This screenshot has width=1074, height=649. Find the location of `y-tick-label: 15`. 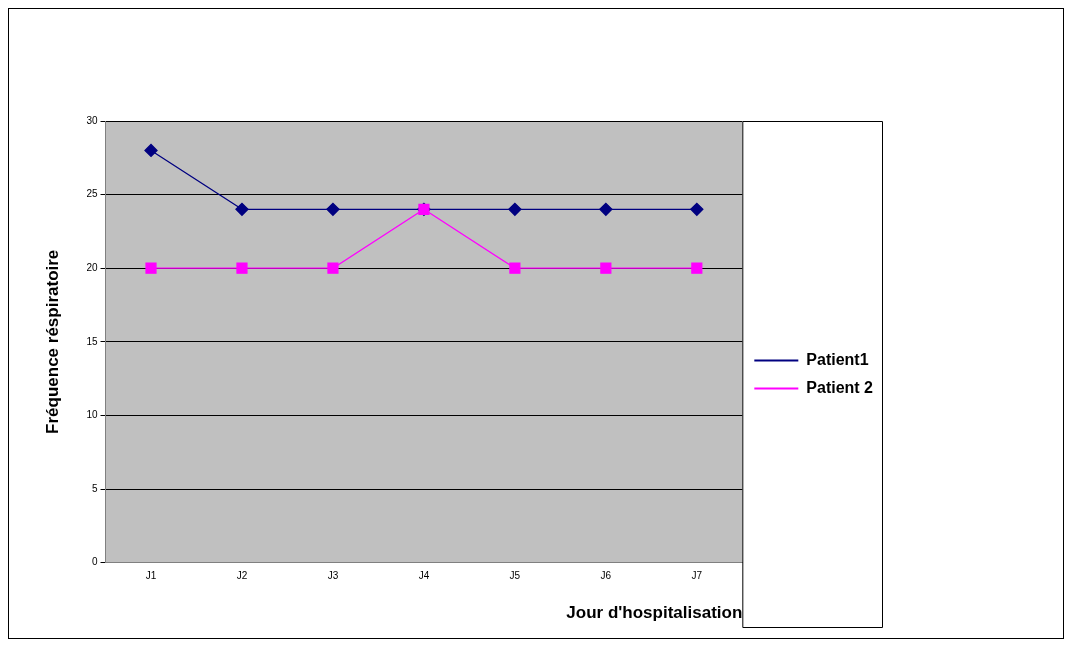

y-tick-label: 15 is located at coordinates (92, 341).